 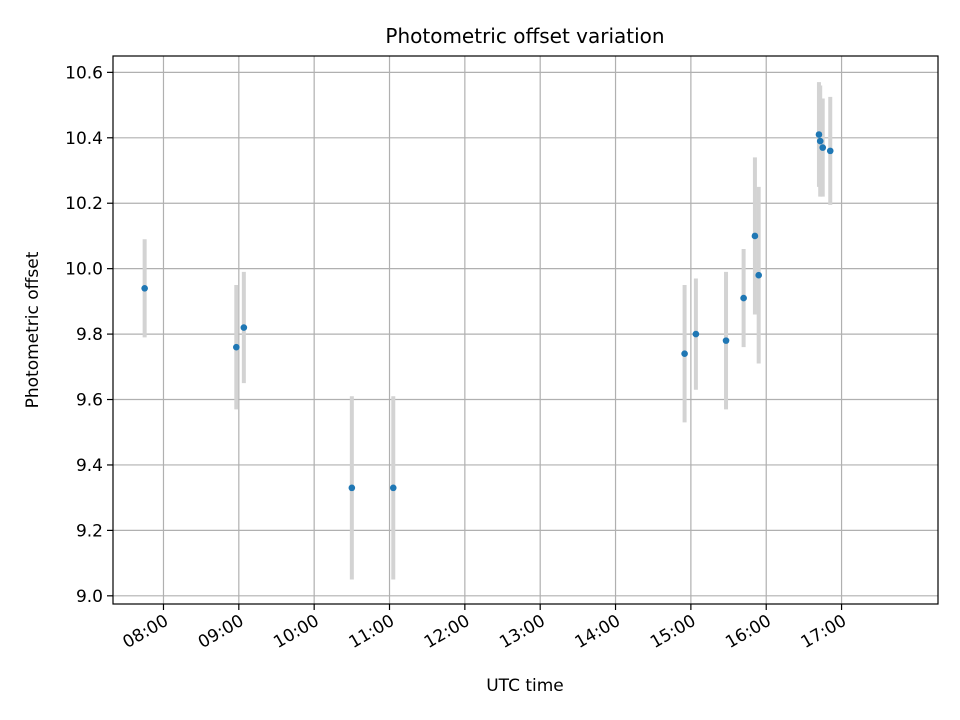 I want to click on y-axis-ticks: 9.0 9.2 9.4 9.6 9.8 10.0 10.2 10.4 10.6, so click(x=89, y=335).